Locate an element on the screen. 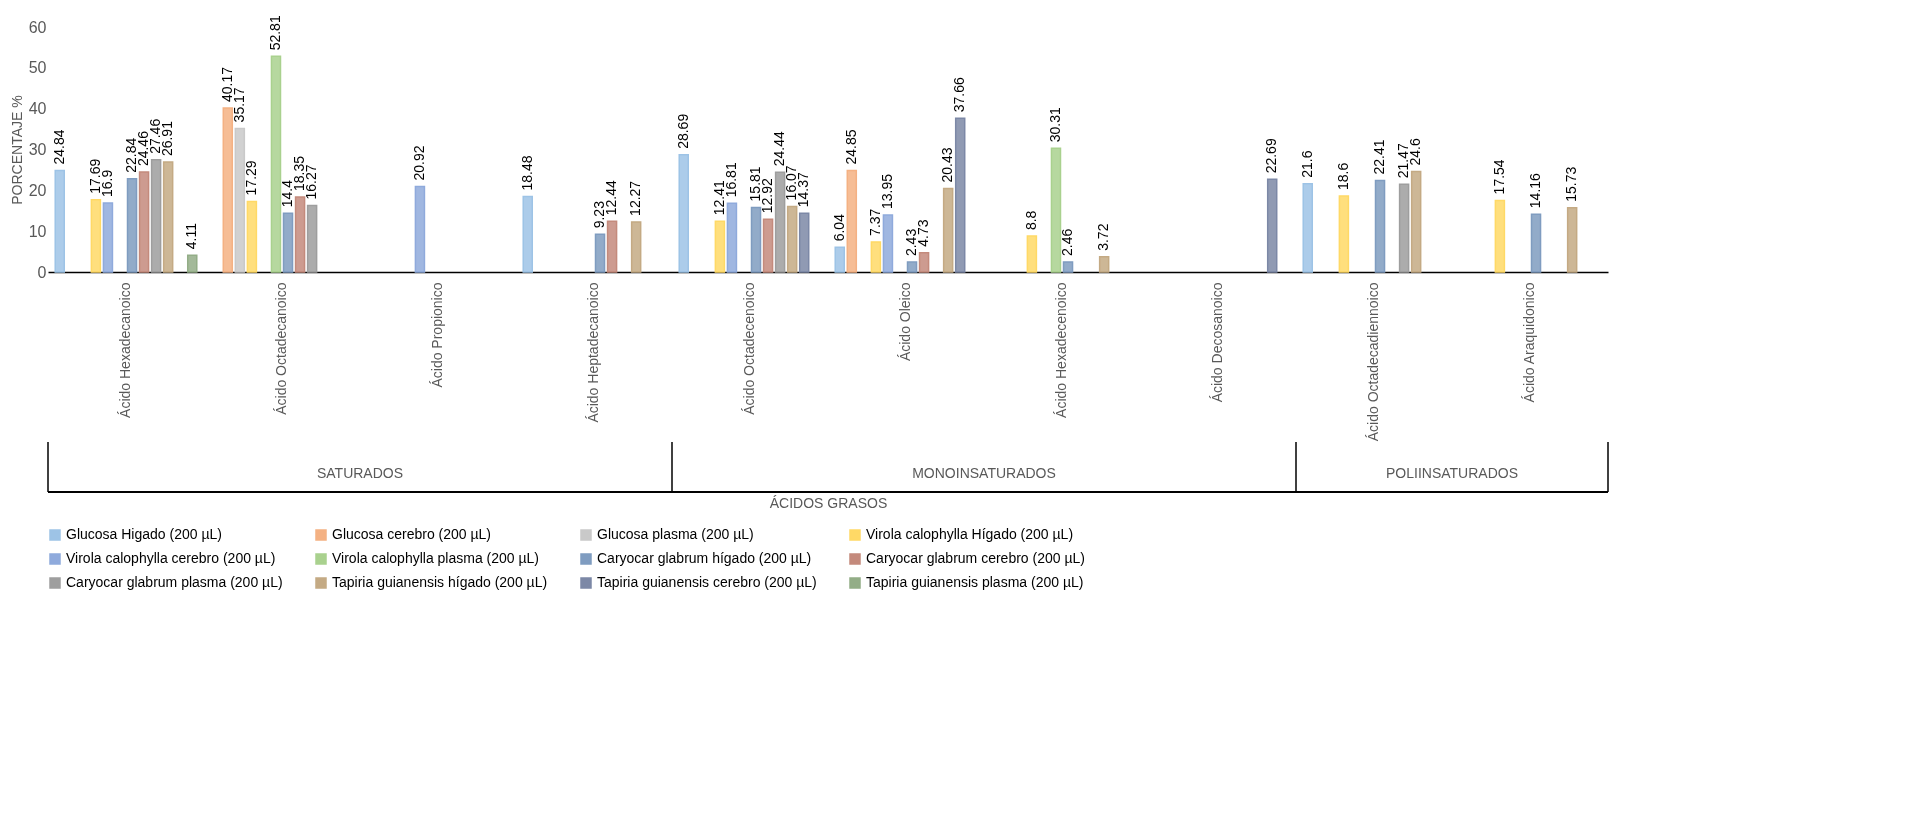 This screenshot has height=840, width=1906. data-label: 12.41 is located at coordinates (718, 198).